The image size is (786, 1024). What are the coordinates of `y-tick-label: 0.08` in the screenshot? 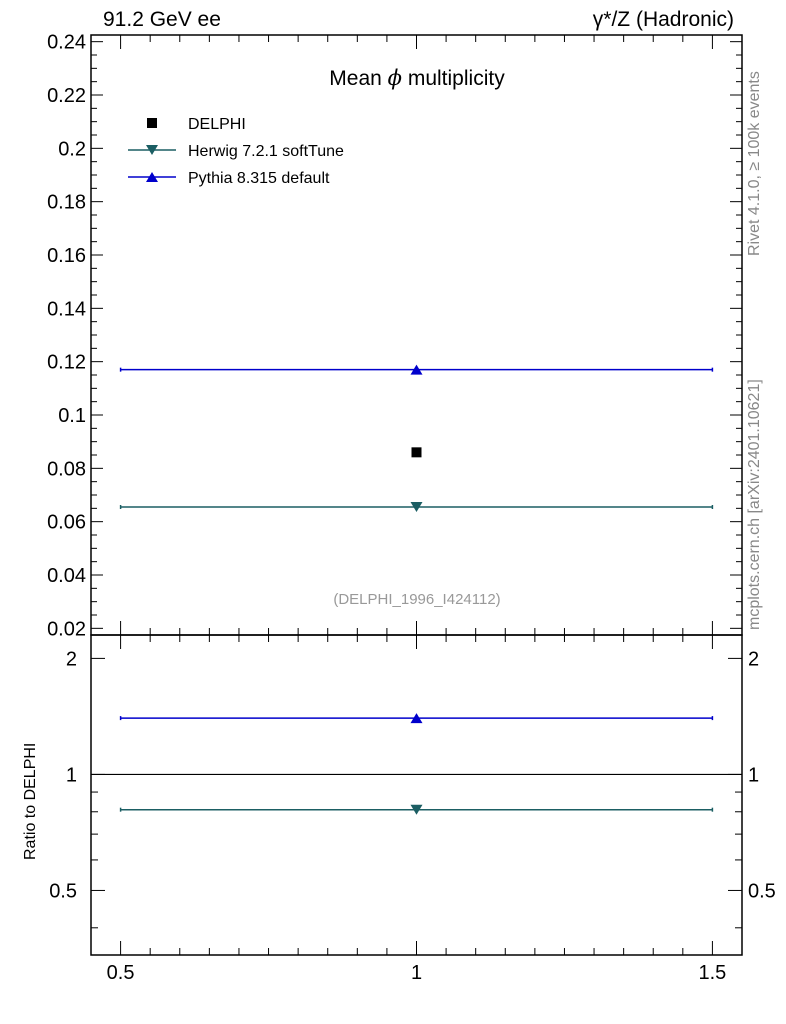 It's located at (66, 469).